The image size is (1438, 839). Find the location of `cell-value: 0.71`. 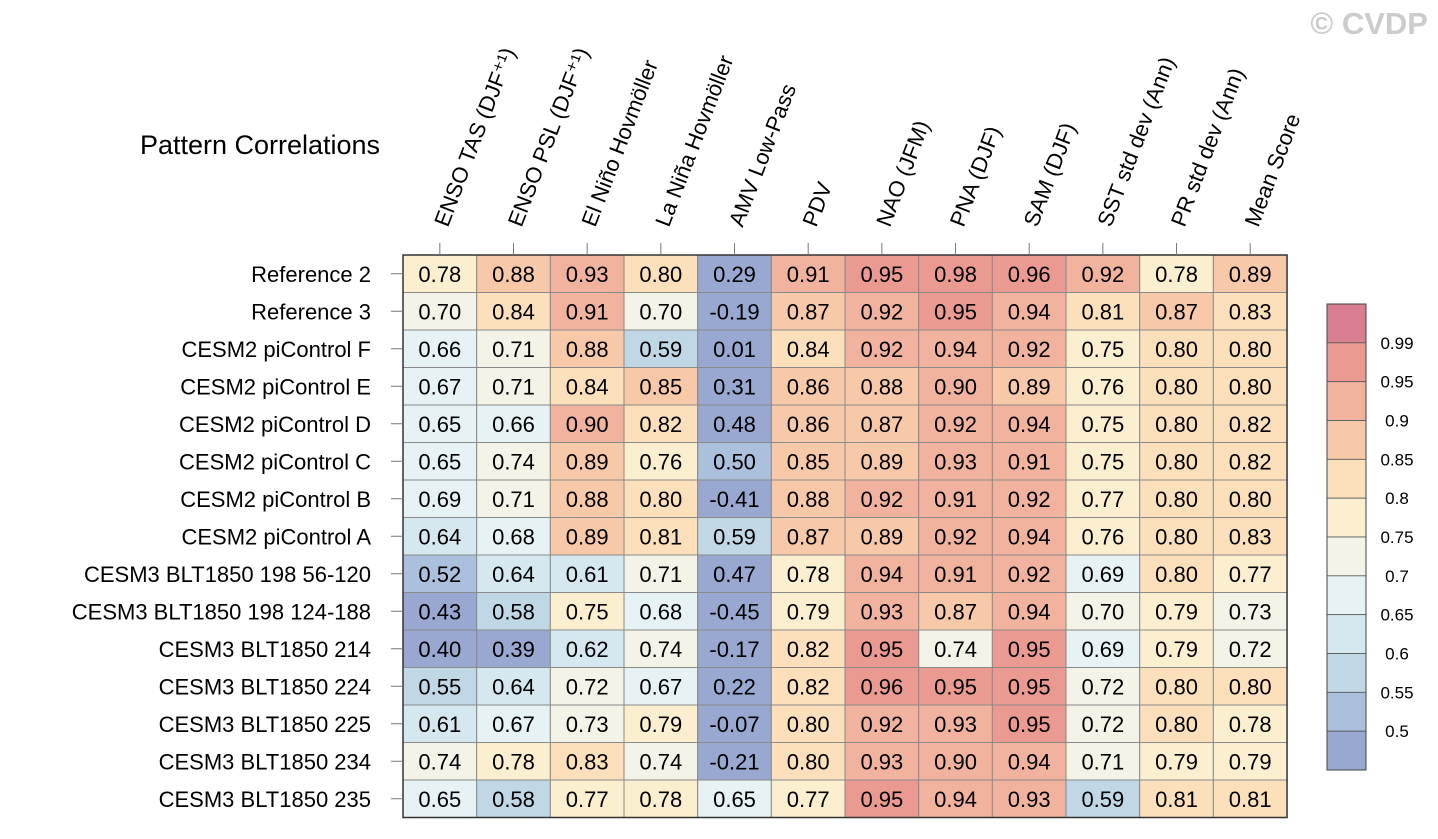

cell-value: 0.71 is located at coordinates (1102, 761).